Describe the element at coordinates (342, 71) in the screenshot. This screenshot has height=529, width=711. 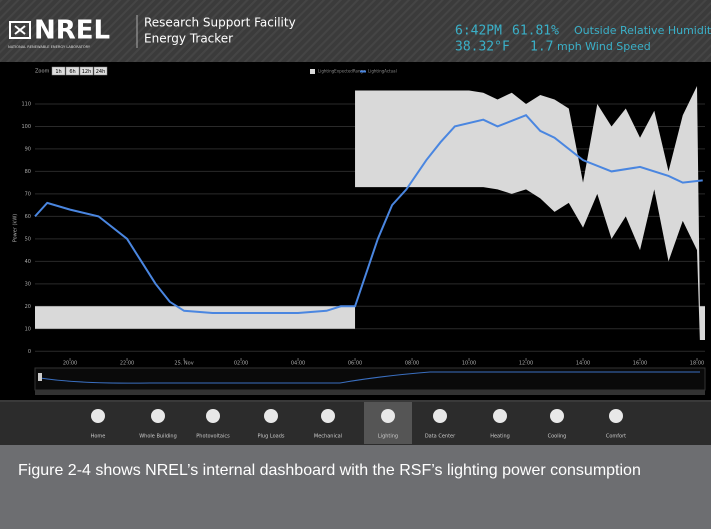
I see `legend-label: LightingExpectedRange` at that location.